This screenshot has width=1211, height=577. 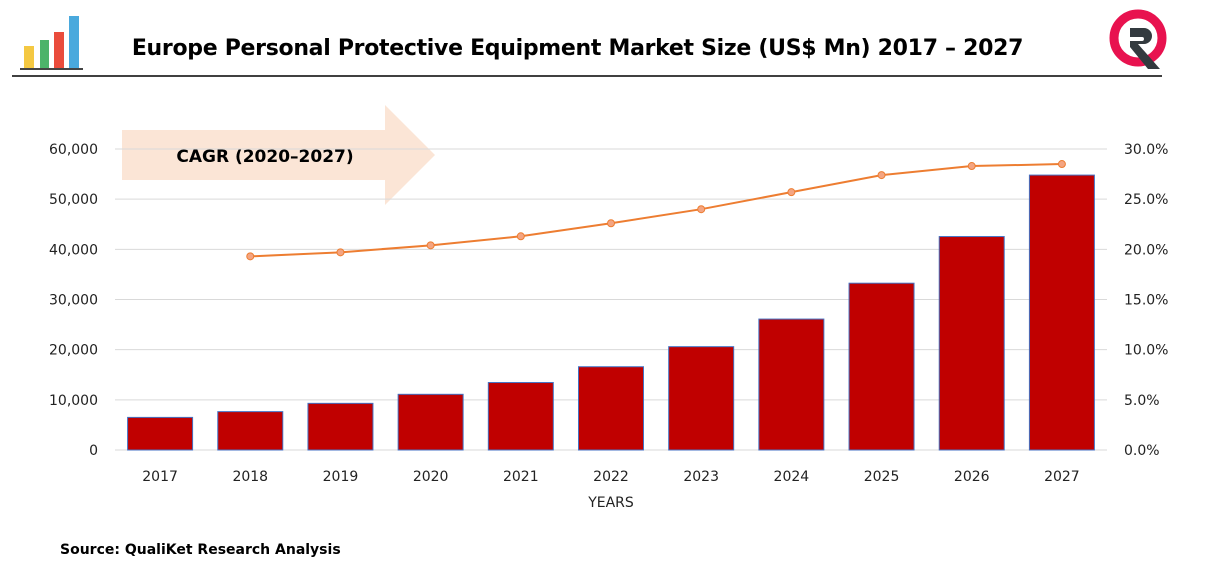 I want to click on y2-tick-label: 25.0%, so click(x=1146, y=200).